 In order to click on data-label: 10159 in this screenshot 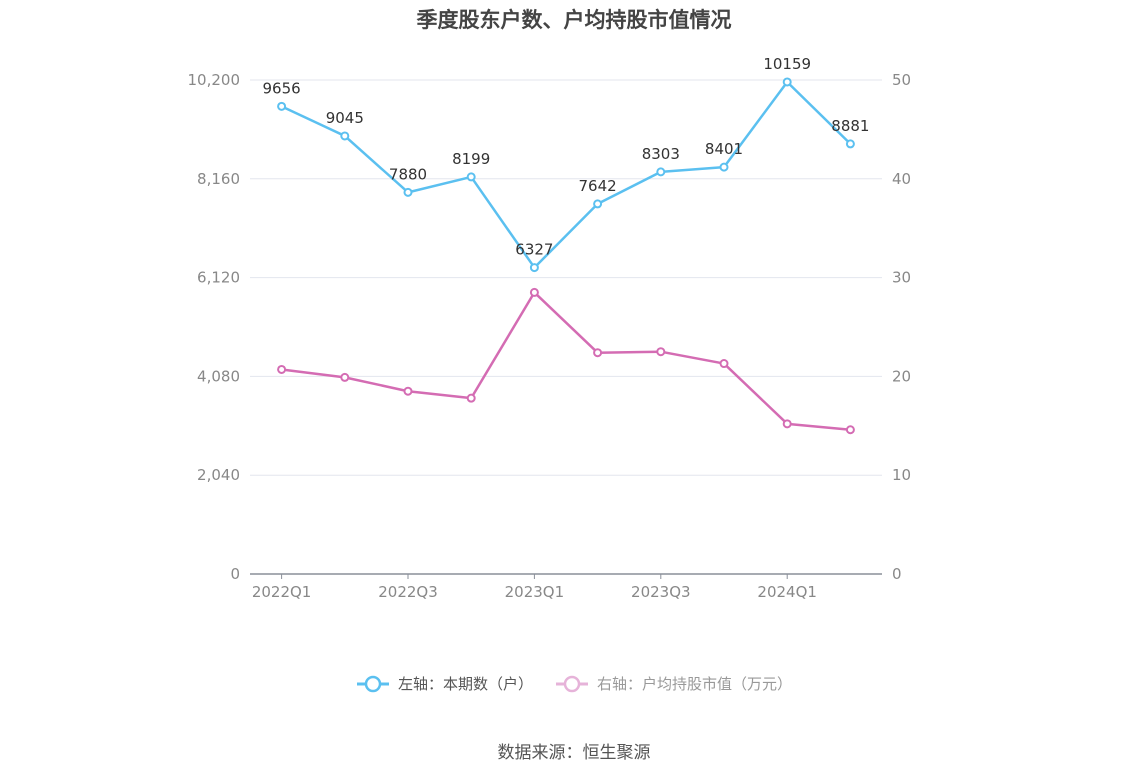, I will do `click(787, 64)`.